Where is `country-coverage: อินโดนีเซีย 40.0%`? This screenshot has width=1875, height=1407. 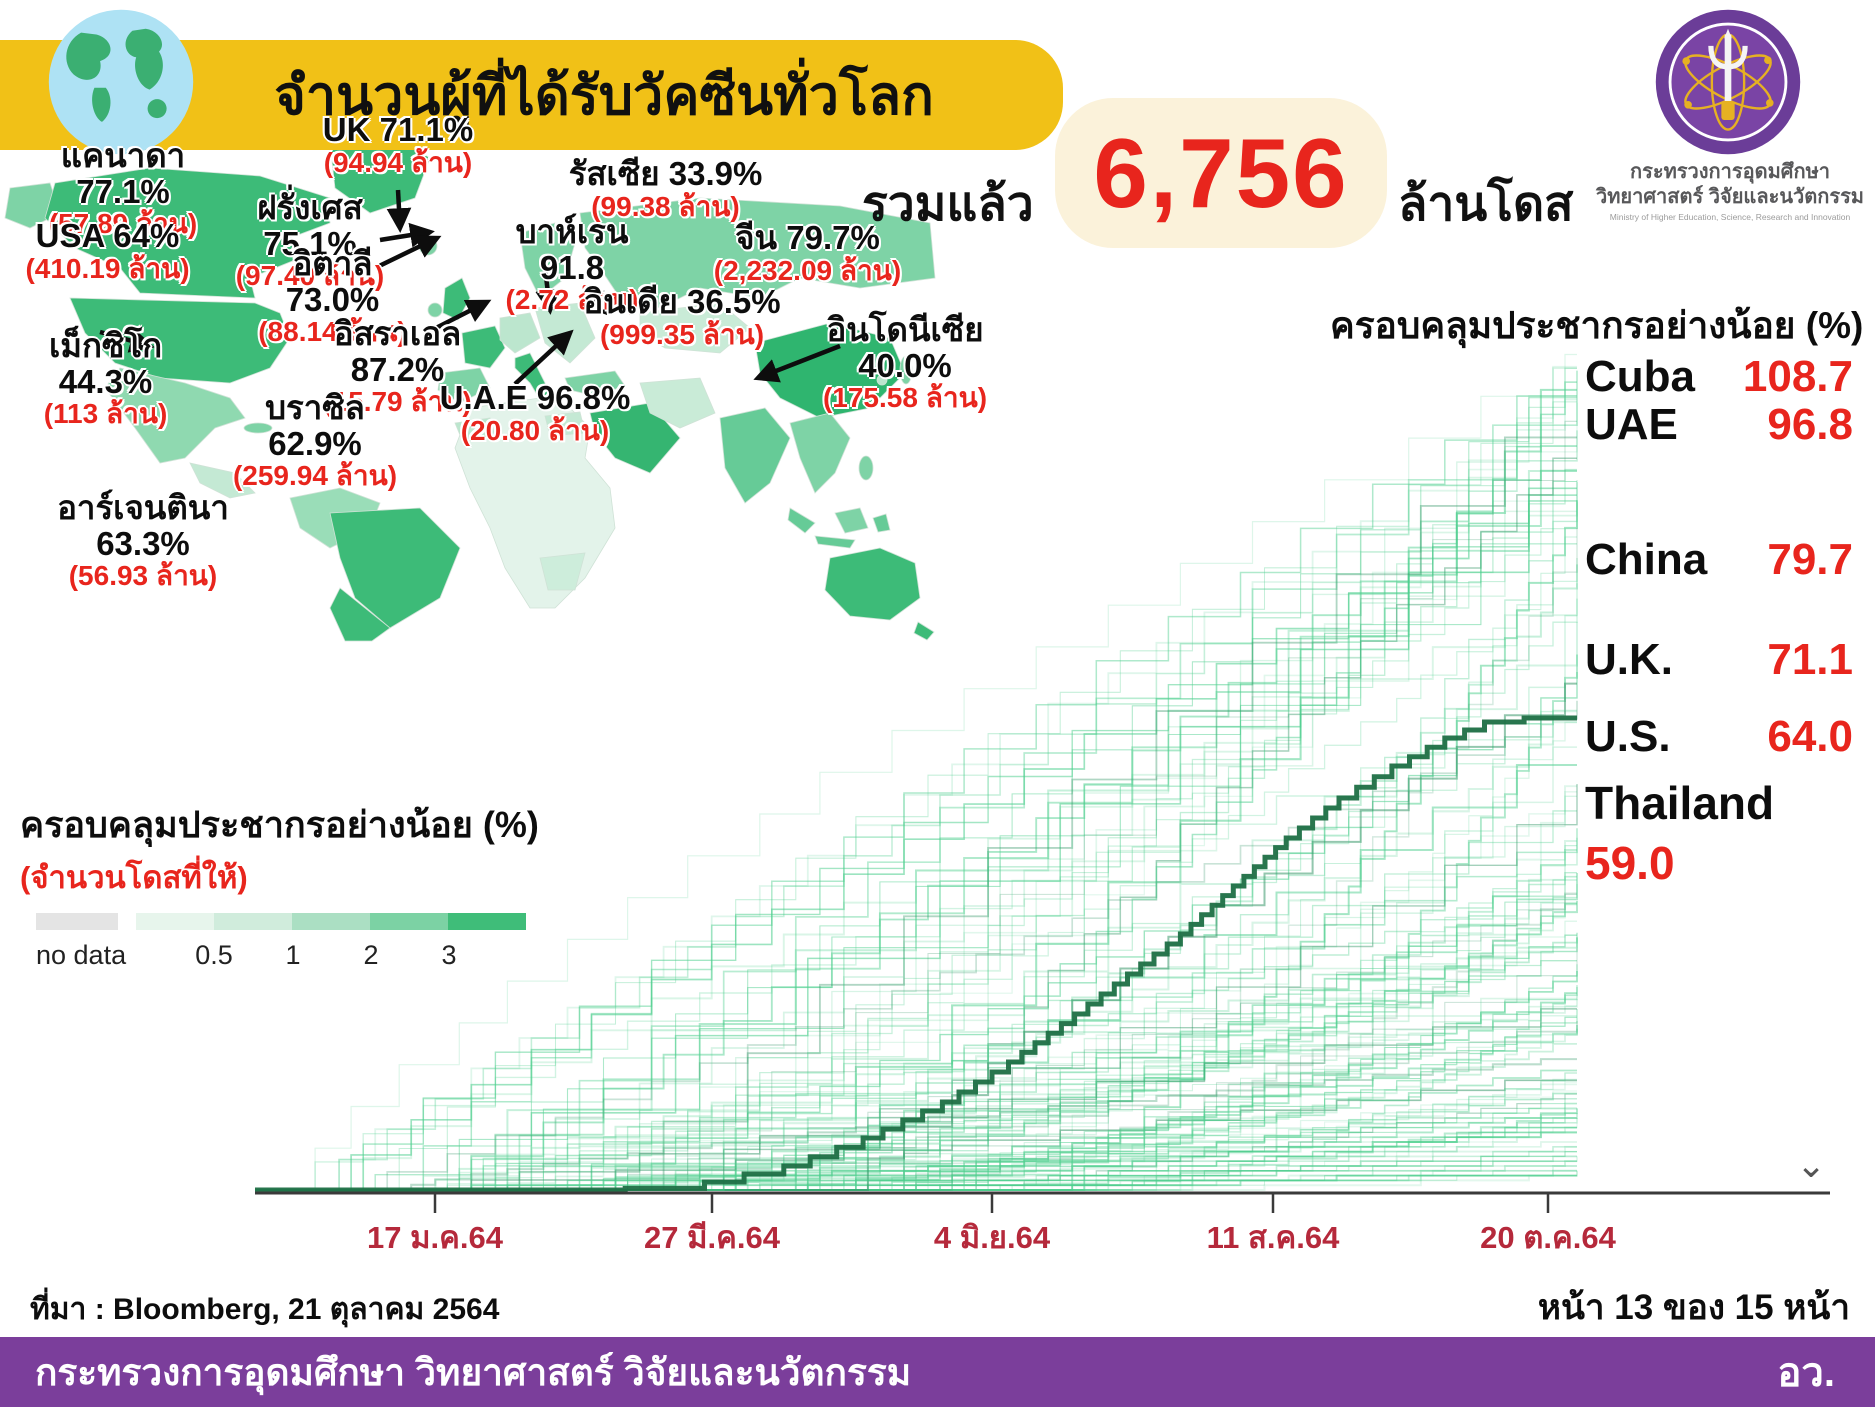
country-coverage: อินโดนีเซีย 40.0% is located at coordinates (905, 347).